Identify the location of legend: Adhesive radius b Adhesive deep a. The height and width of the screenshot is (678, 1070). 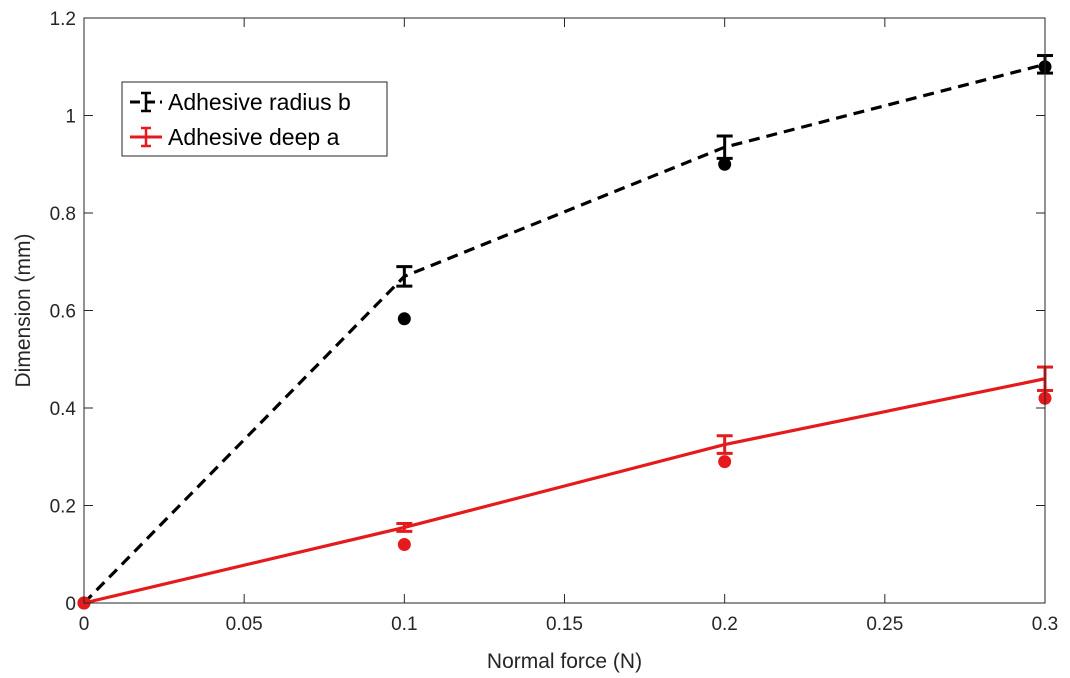
(254, 119).